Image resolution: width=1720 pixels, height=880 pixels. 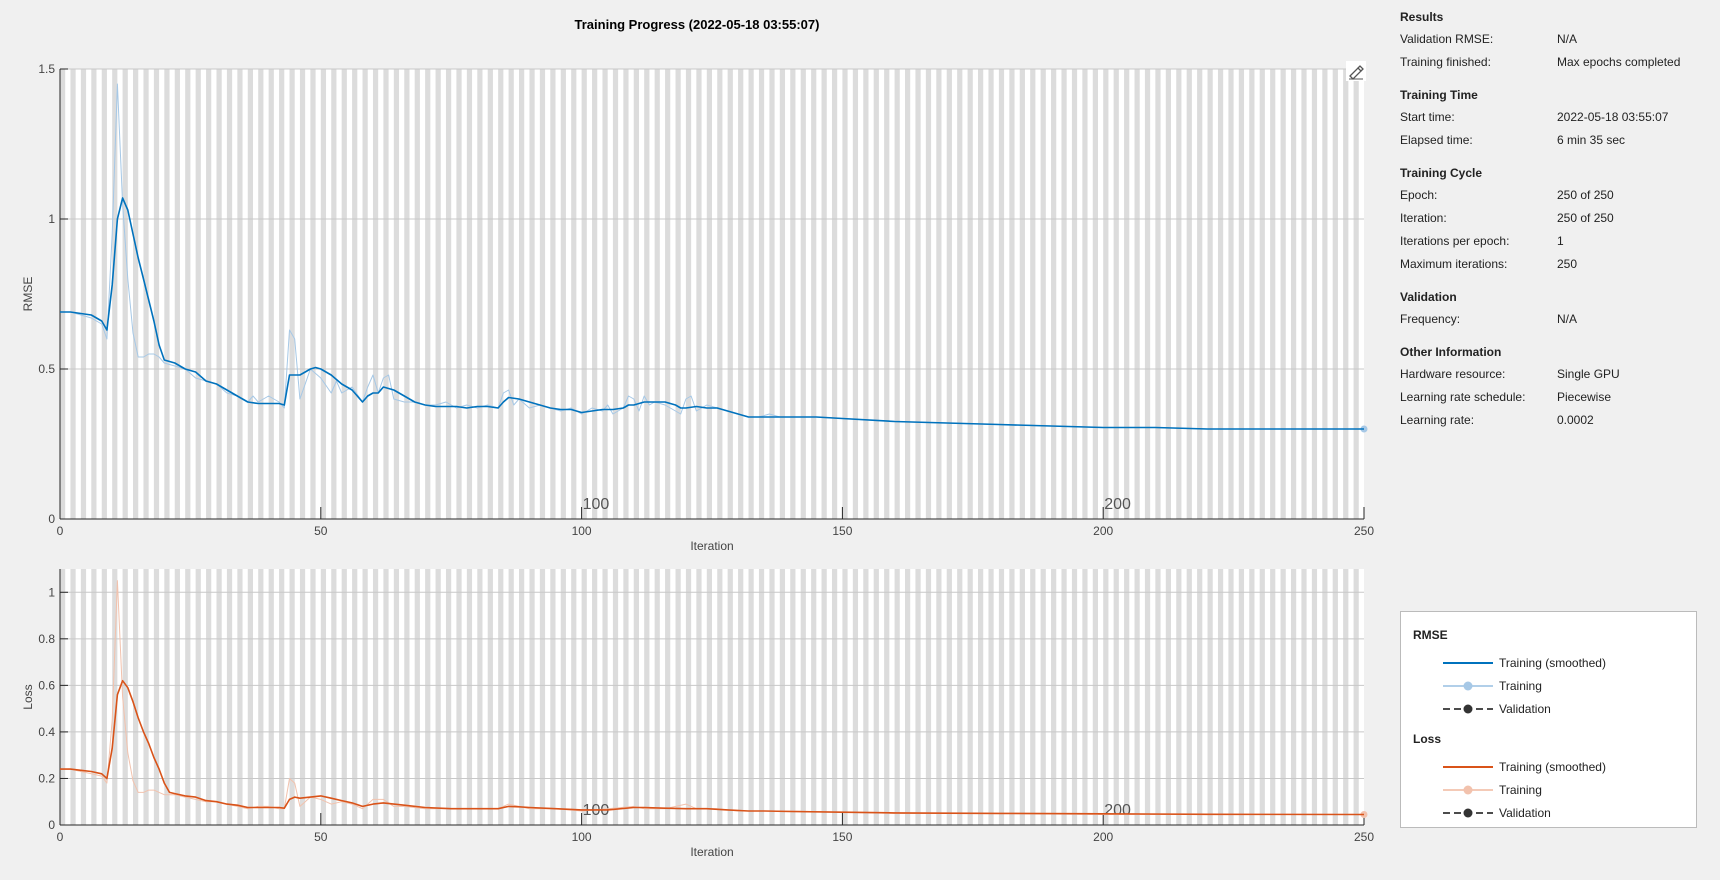 I want to click on y-tick-label: 1, so click(x=51, y=219).